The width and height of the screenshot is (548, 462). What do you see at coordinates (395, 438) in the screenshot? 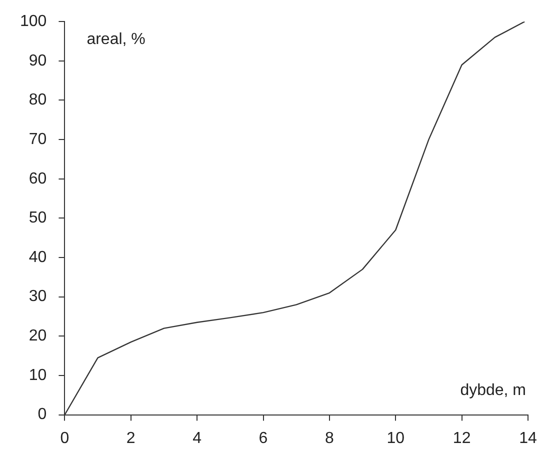
I see `x-tick-label: 10` at bounding box center [395, 438].